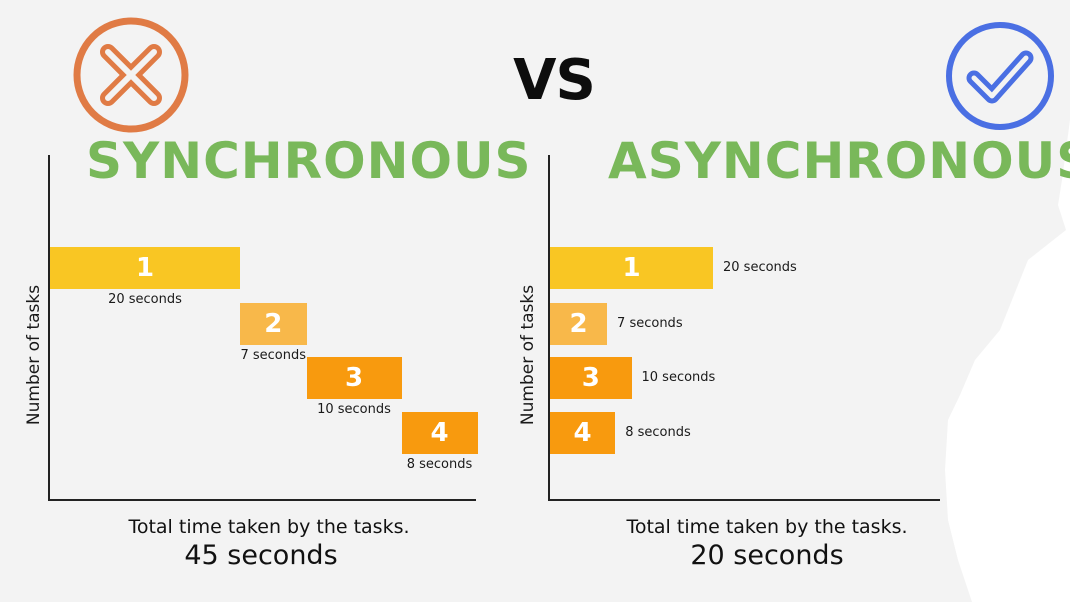 The height and width of the screenshot is (602, 1070). I want to click on sync-task-label-3: 3, so click(354, 378).